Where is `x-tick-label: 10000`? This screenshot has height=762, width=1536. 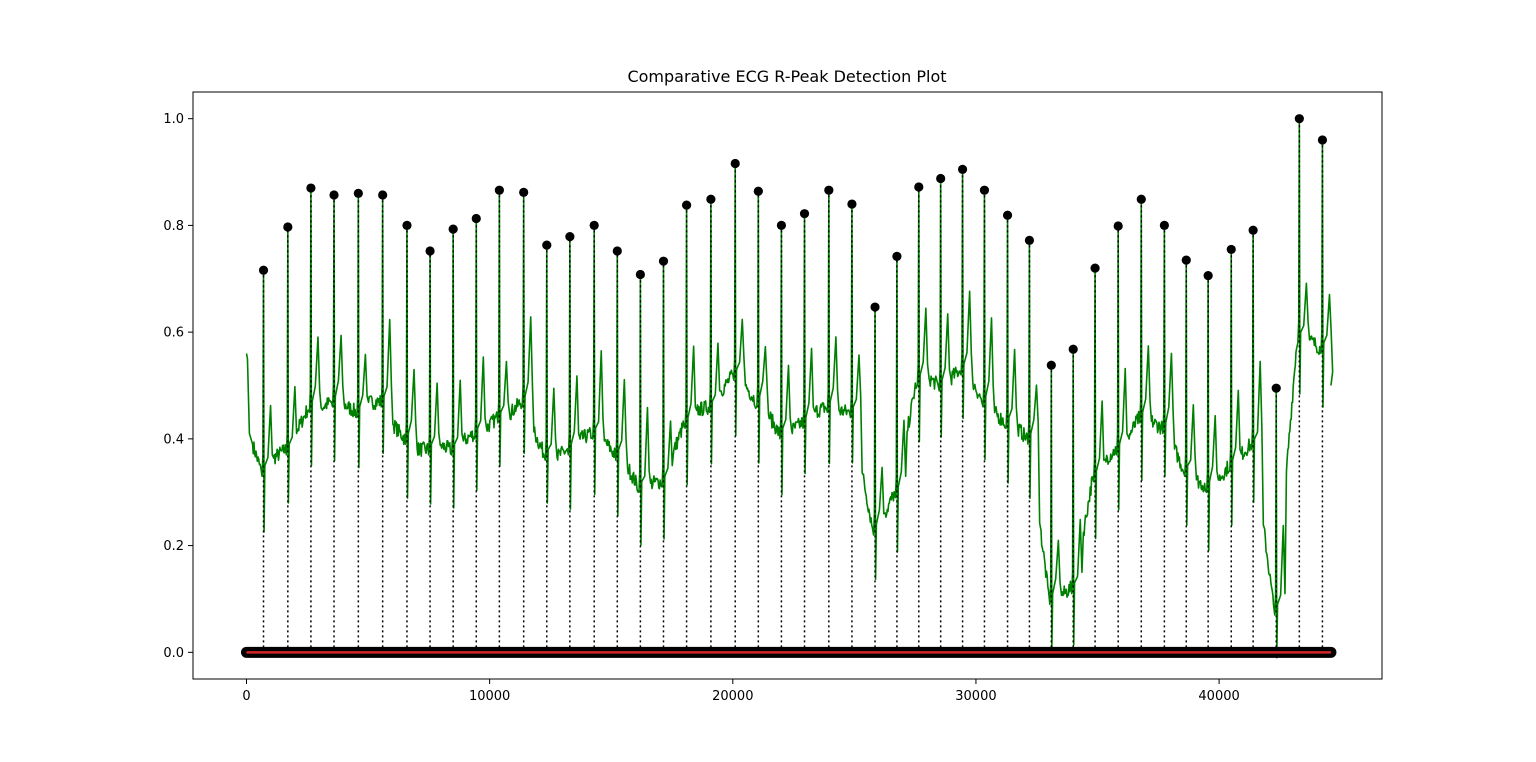
x-tick-label: 10000 is located at coordinates (489, 696).